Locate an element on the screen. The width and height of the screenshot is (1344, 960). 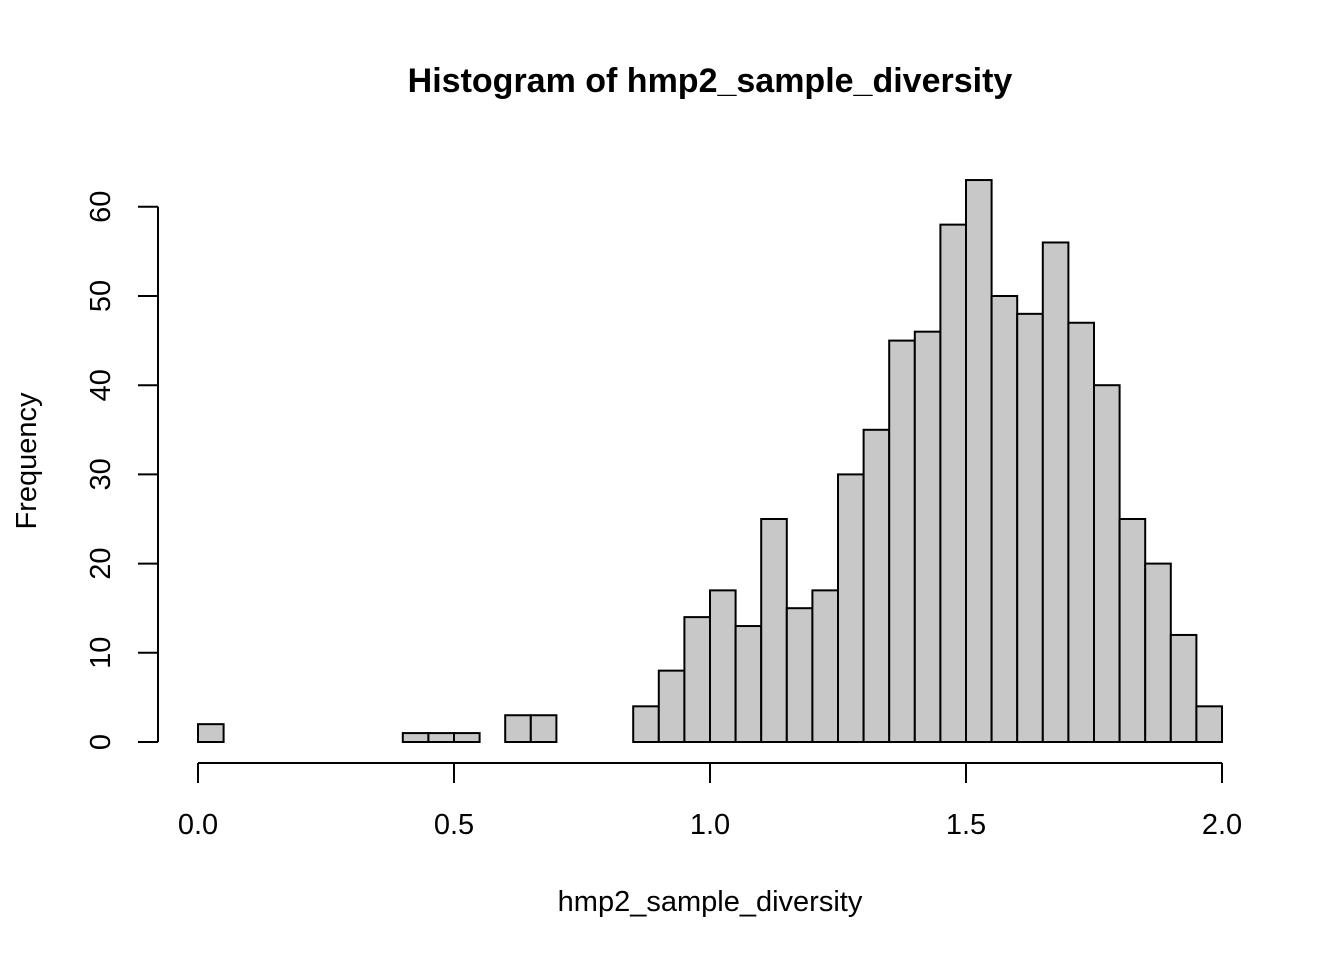
y-tick-label: 20 is located at coordinates (101, 563).